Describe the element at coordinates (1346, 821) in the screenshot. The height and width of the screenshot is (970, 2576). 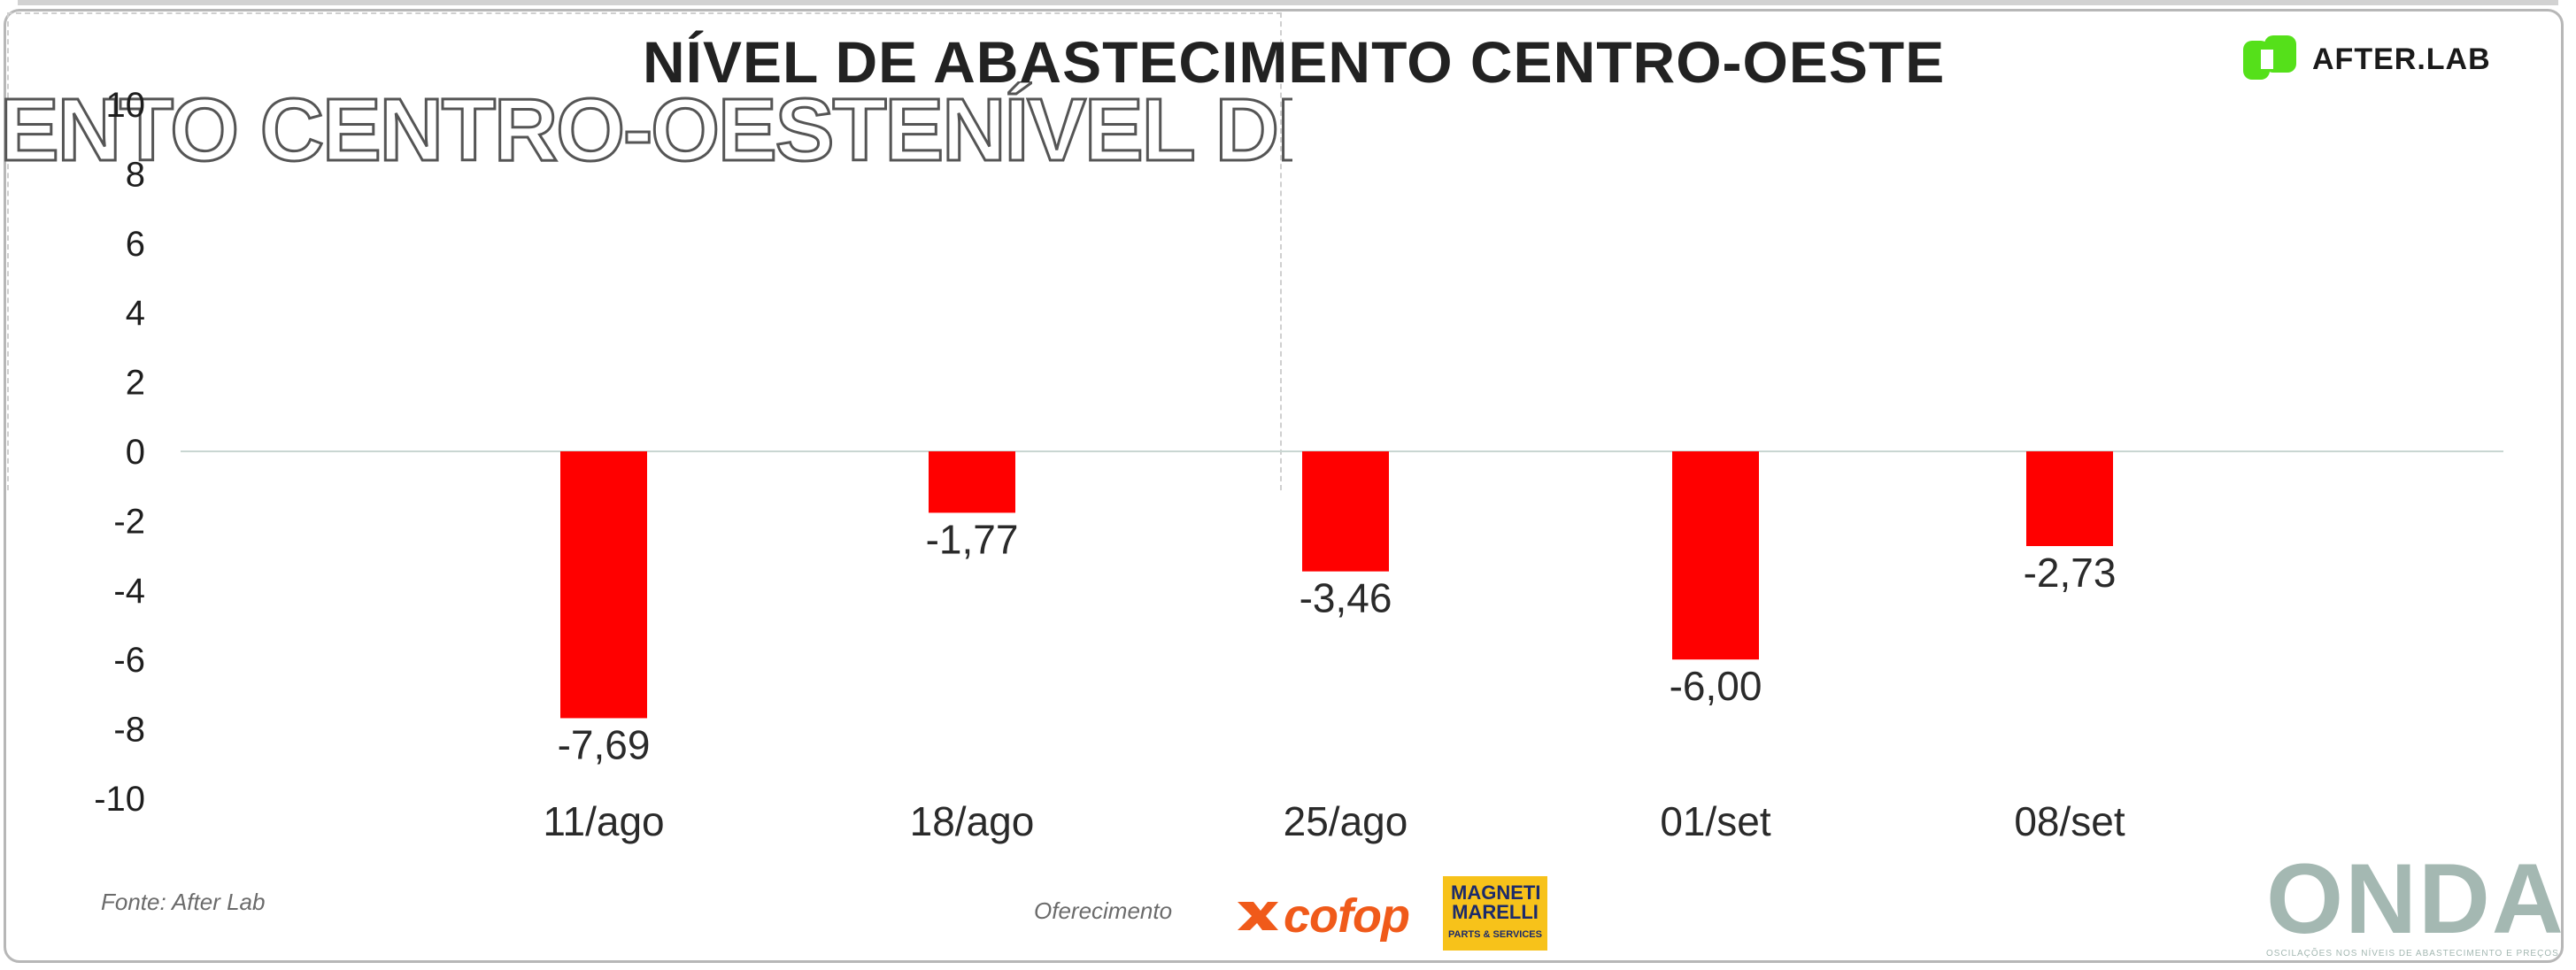
I see `x-tick-label: 25/ago` at that location.